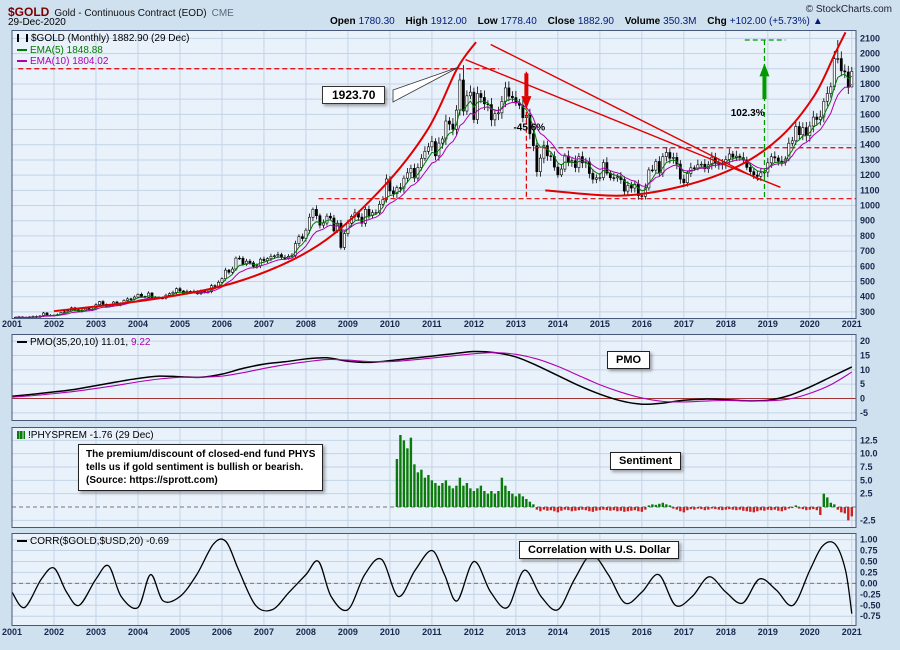 This screenshot has height=650, width=900. What do you see at coordinates (22, 342) in the screenshot?
I see `pmo-line-icon` at bounding box center [22, 342].